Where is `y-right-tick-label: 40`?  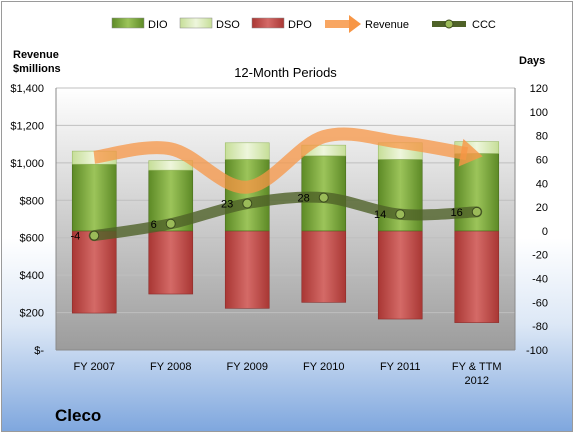
y-right-tick-label: 40 is located at coordinates (542, 184).